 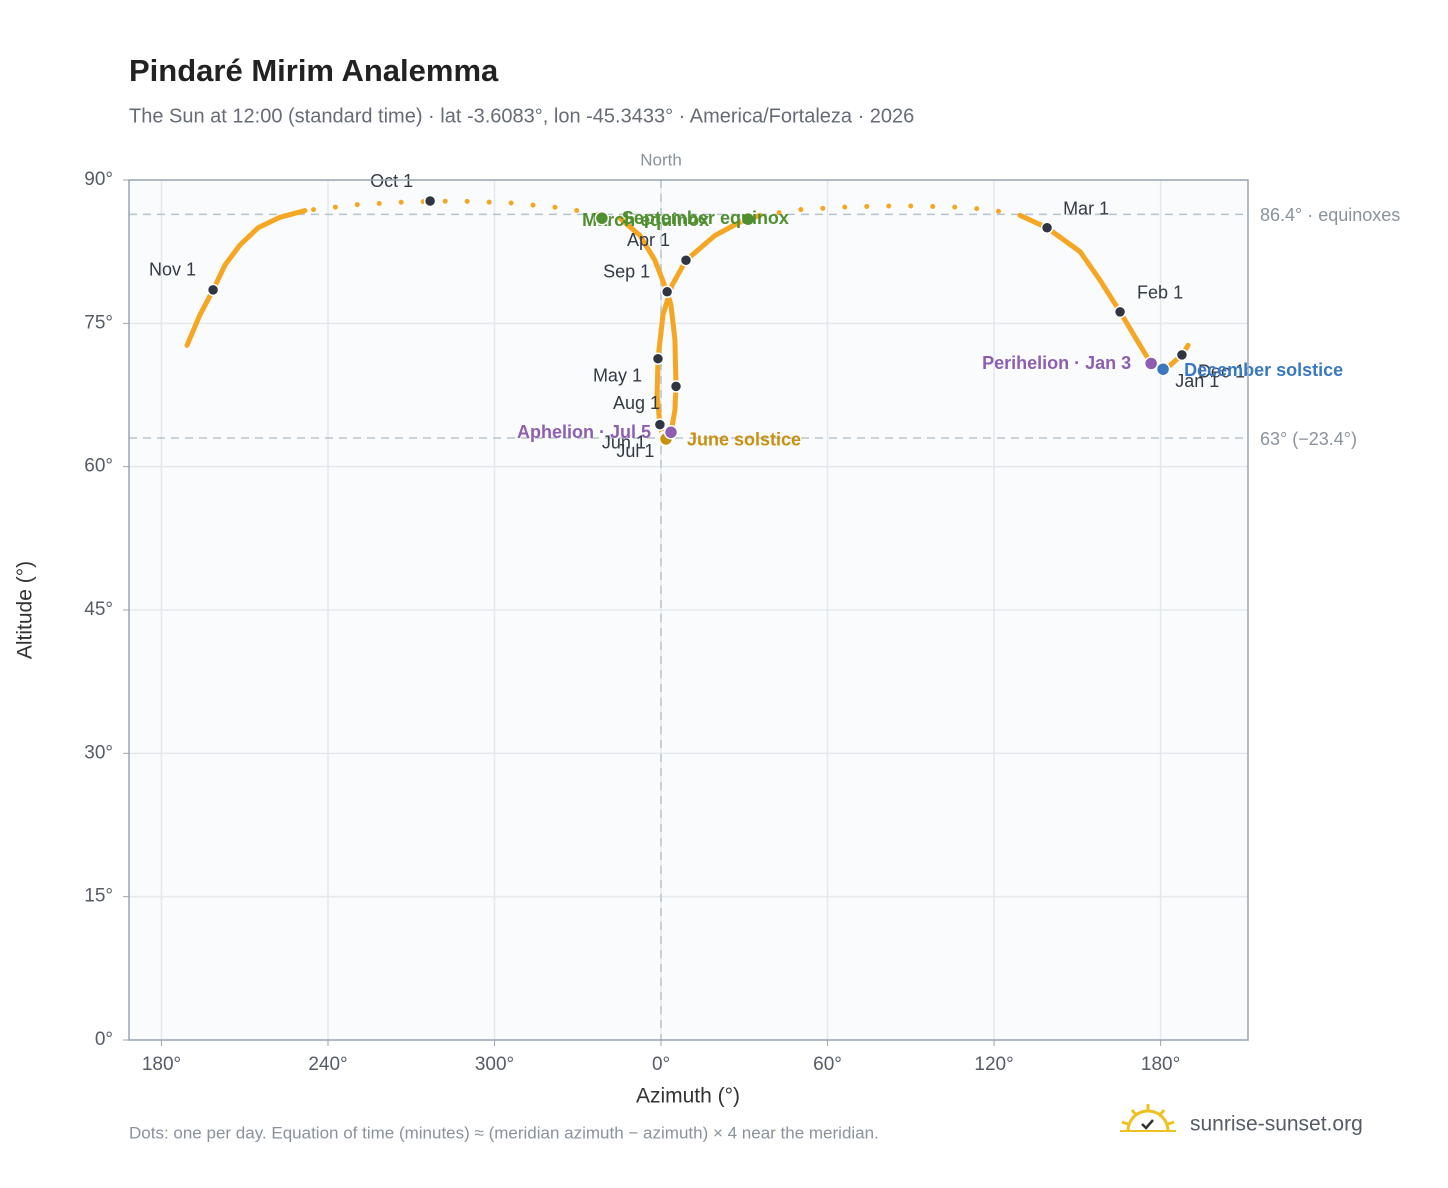 What do you see at coordinates (98, 322) in the screenshot?
I see `y-tick-label: 75°` at bounding box center [98, 322].